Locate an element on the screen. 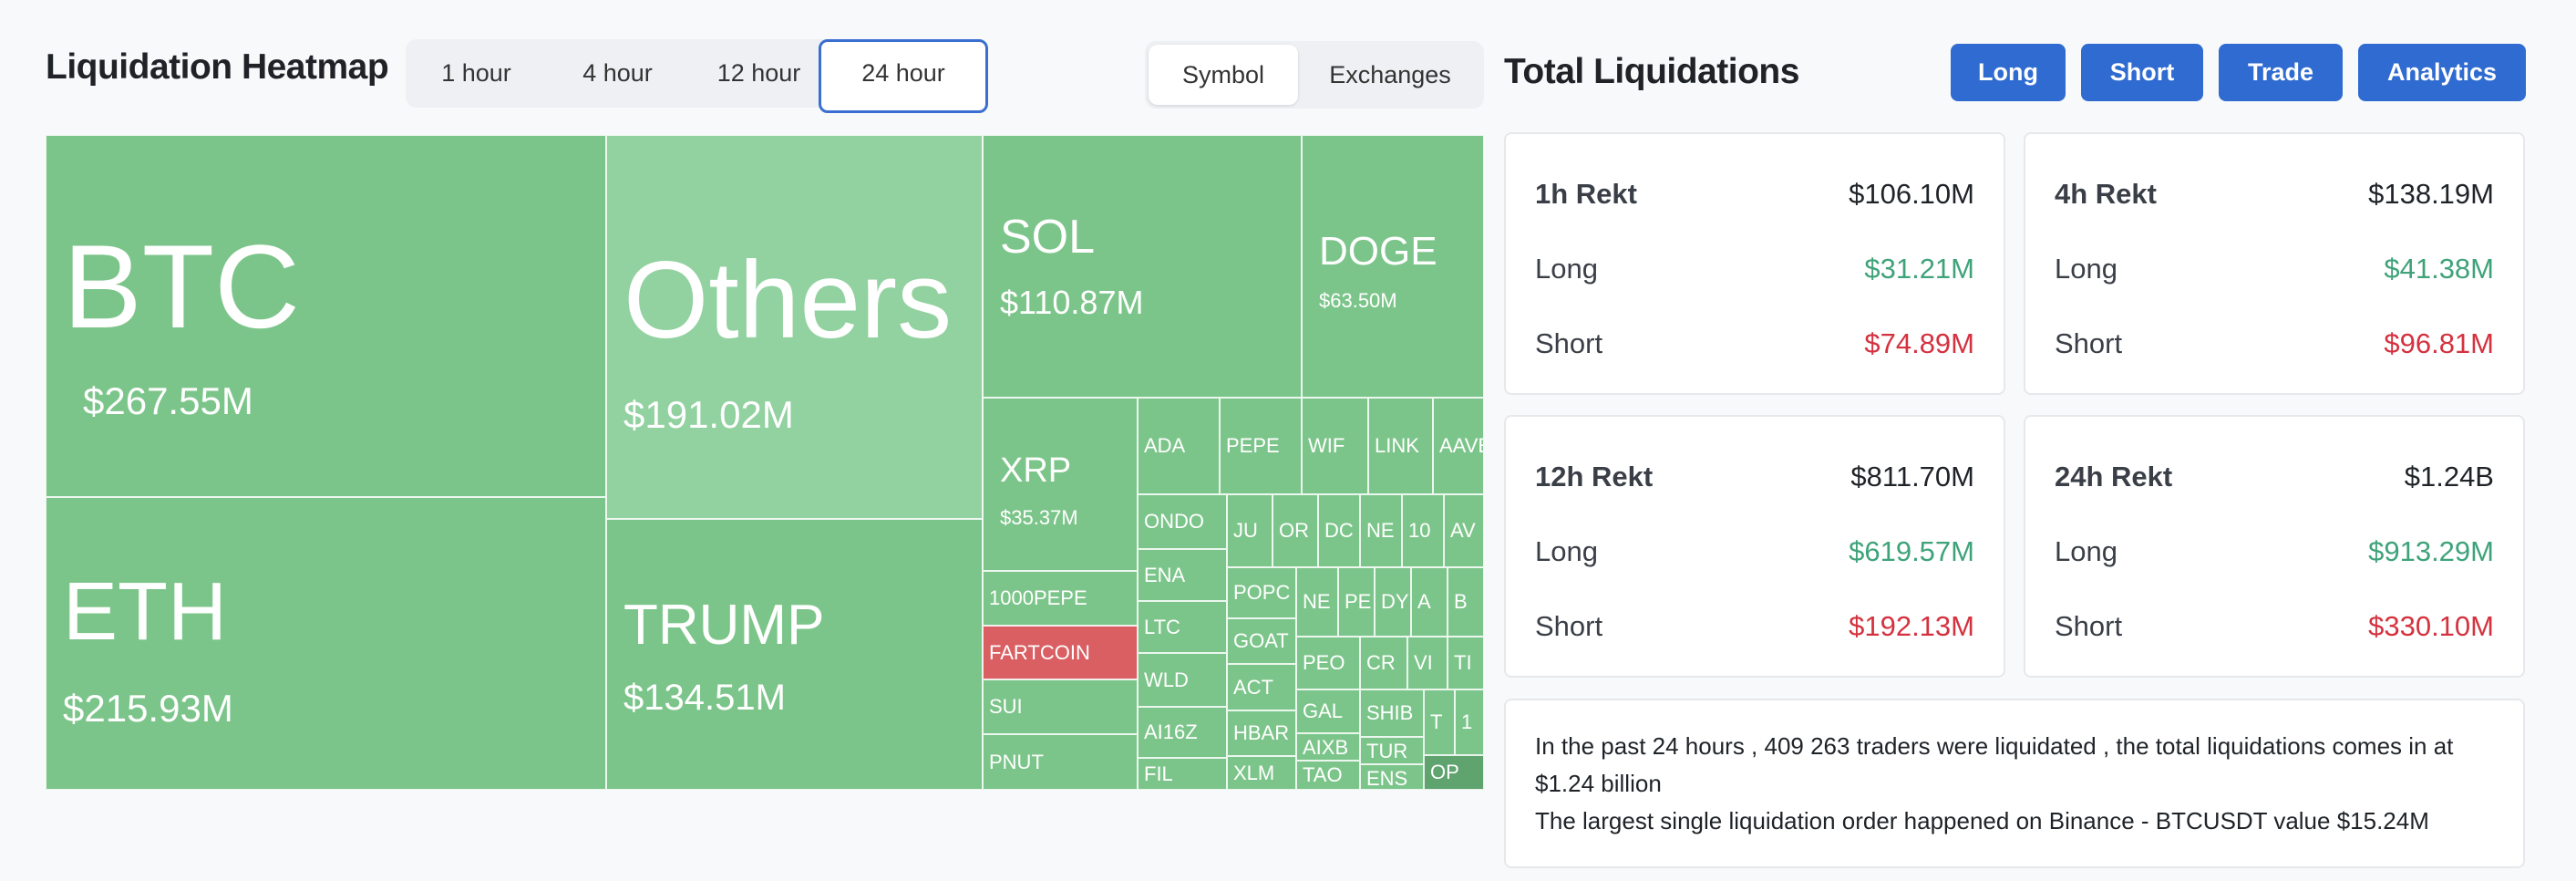 The image size is (2576, 881). treemap-cell: SOL $110.87M is located at coordinates (1142, 266).